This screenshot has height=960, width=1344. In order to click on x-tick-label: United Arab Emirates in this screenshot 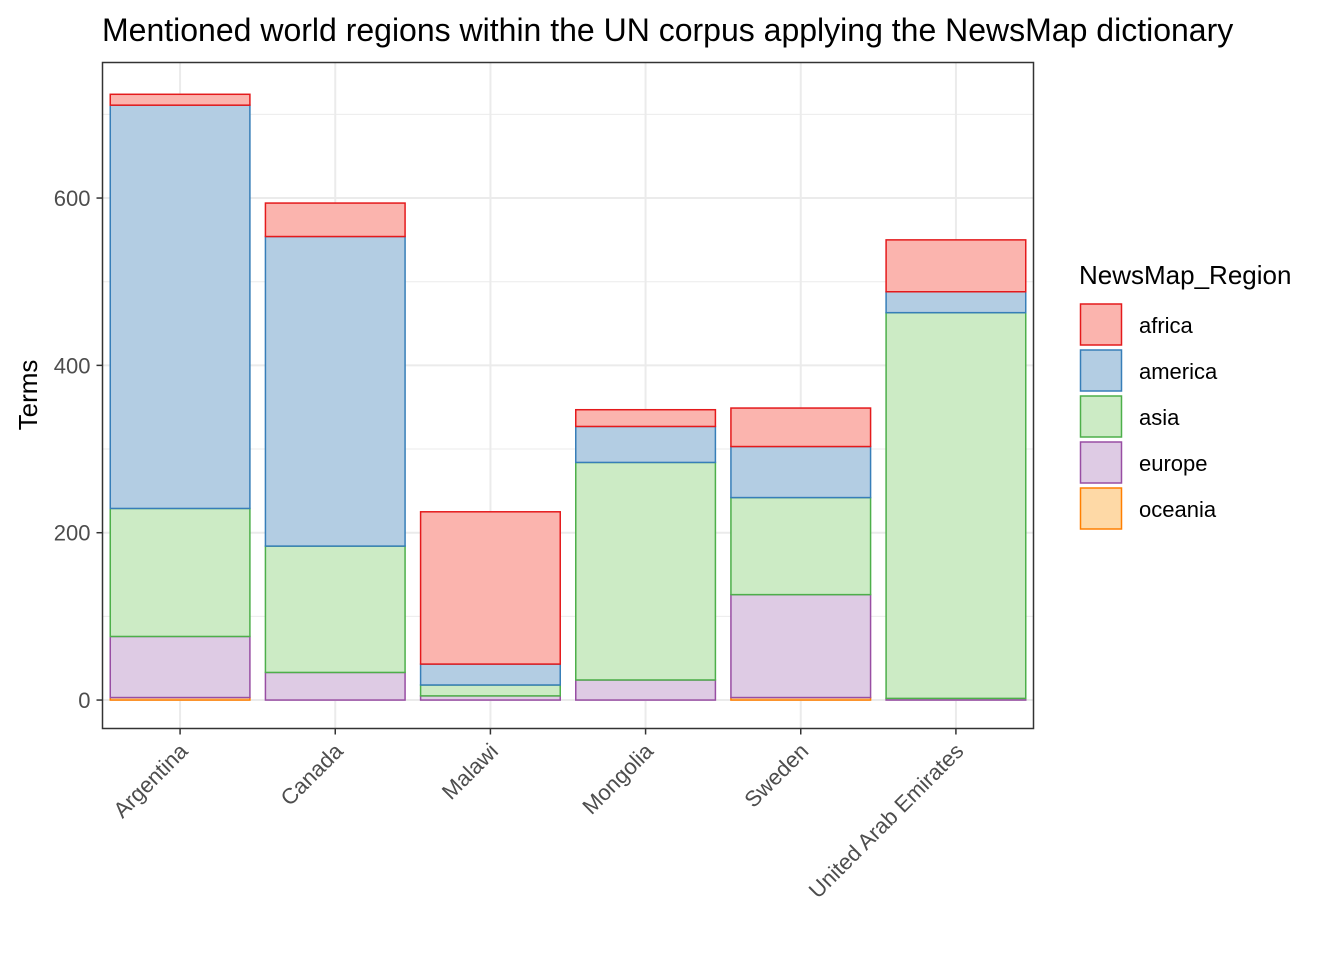, I will do `click(886, 820)`.